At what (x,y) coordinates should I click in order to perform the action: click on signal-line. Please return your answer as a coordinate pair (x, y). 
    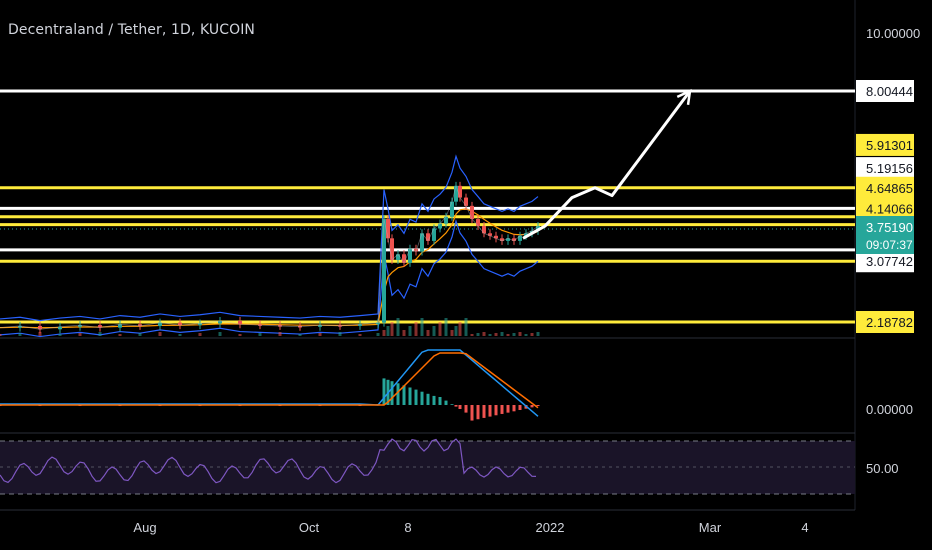
    Looking at the image, I should click on (269, 380).